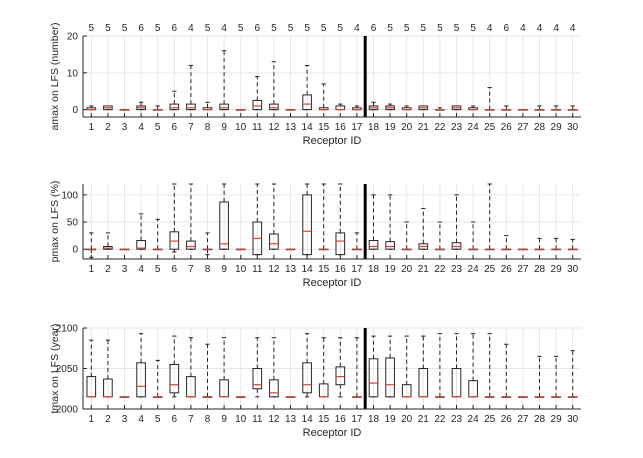 The width and height of the screenshot is (643, 458). I want to click on x-axis-label: Receptor ID, so click(332, 141).